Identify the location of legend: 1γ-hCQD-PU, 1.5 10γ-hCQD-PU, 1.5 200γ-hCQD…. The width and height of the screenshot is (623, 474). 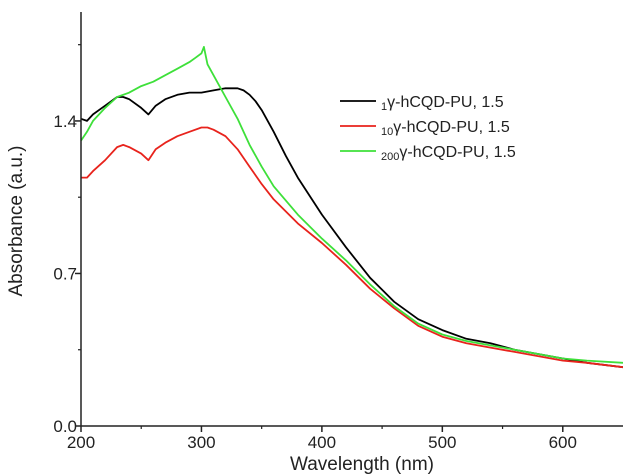
(428, 128).